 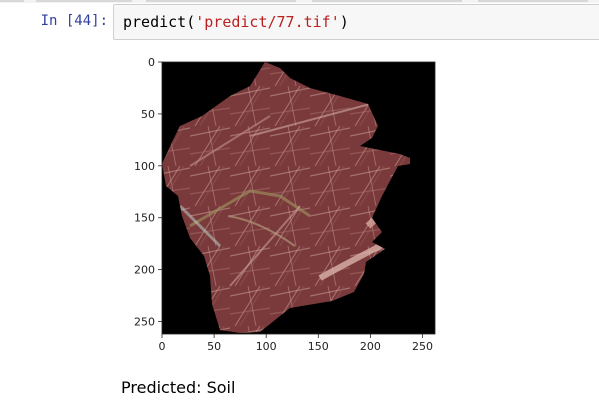 I want to click on x-tick-label: 0, so click(x=162, y=346).